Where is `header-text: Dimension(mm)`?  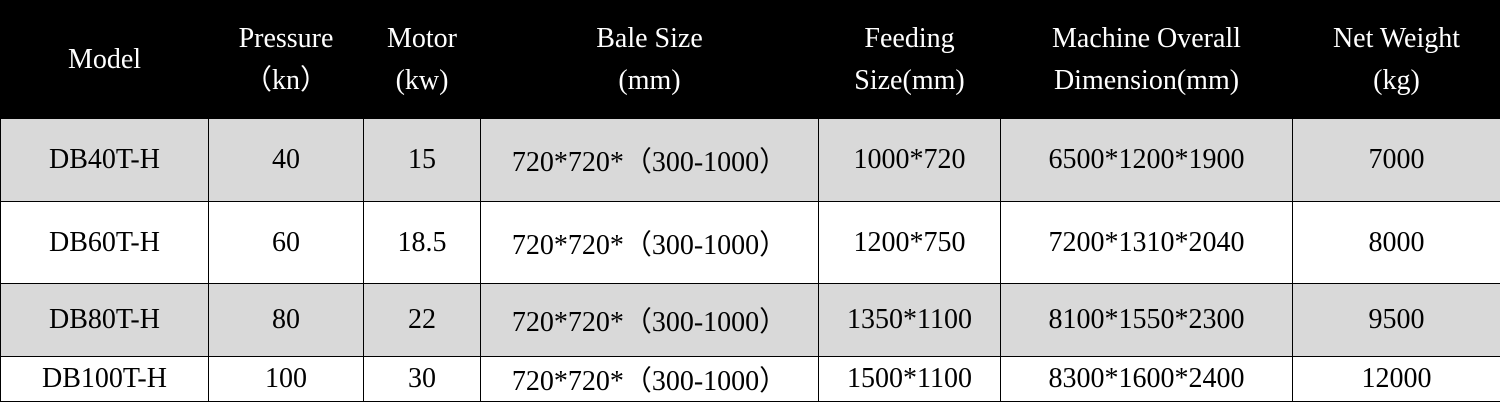
header-text: Dimension(mm) is located at coordinates (1146, 80).